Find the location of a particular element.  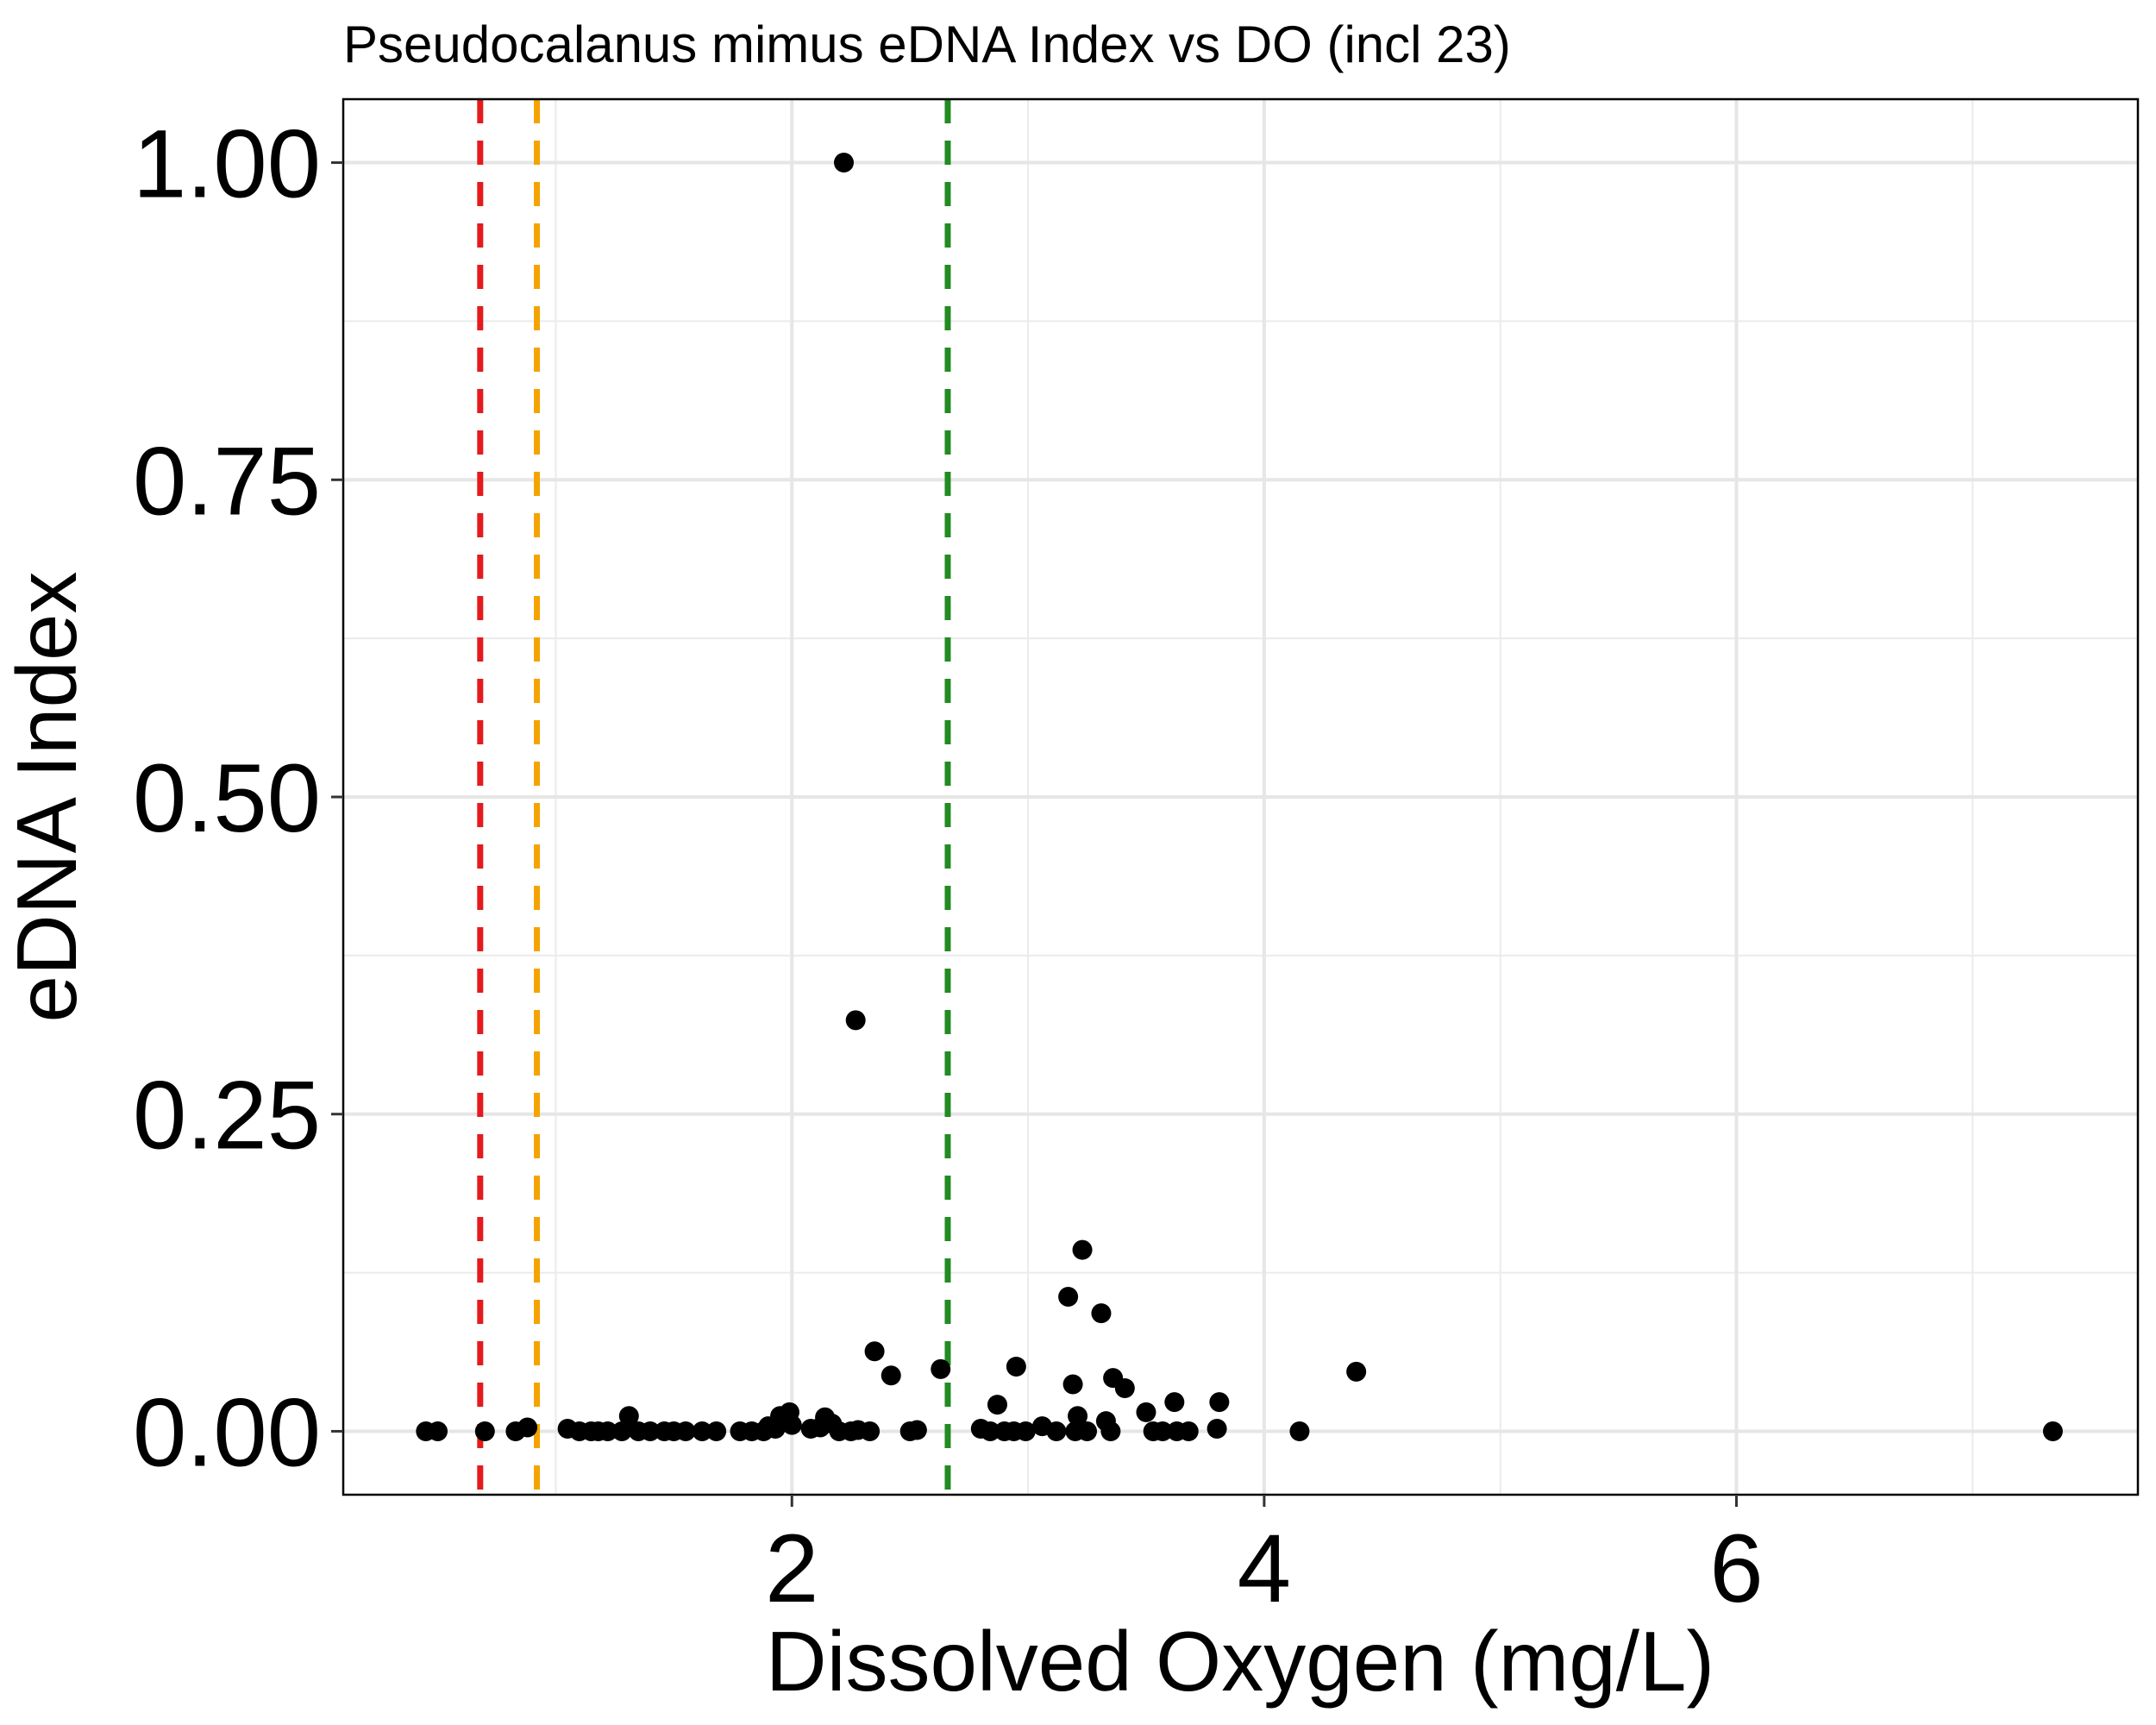

x-axis-title: Dissolved Oxygen (mg/L) is located at coordinates (1240, 1662).